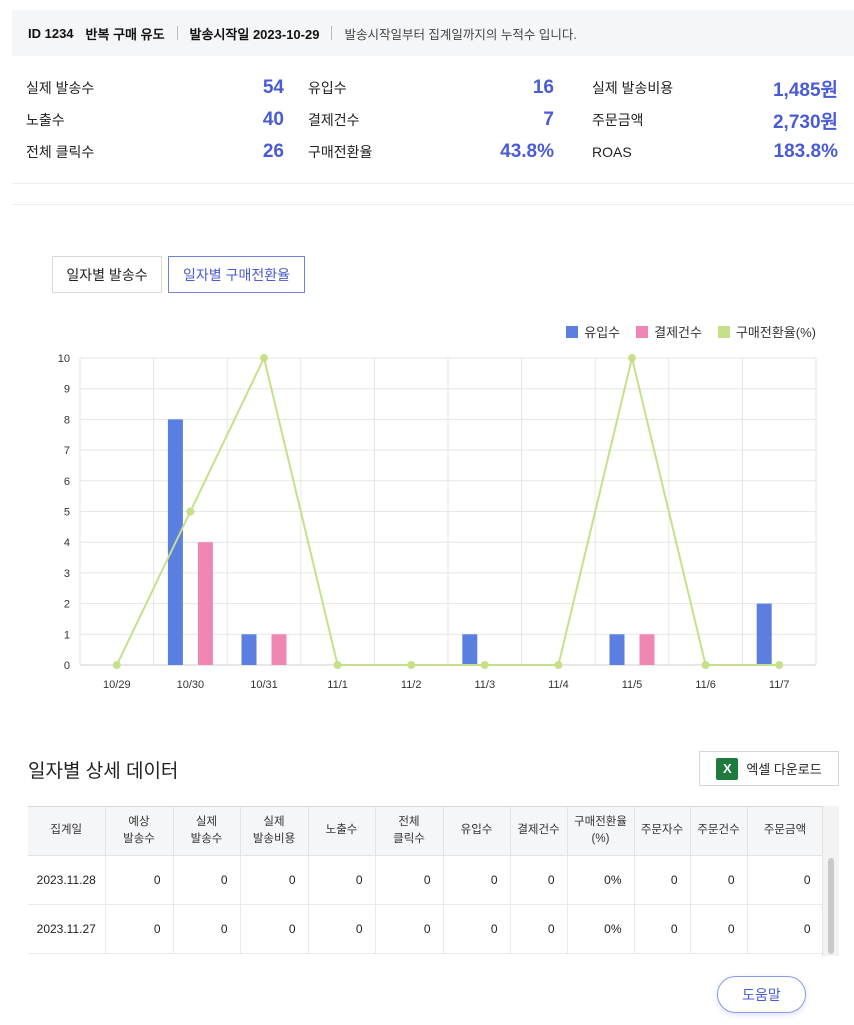 The width and height of the screenshot is (854, 1025). Describe the element at coordinates (705, 685) in the screenshot. I see `x-tick-label: 11/6` at that location.